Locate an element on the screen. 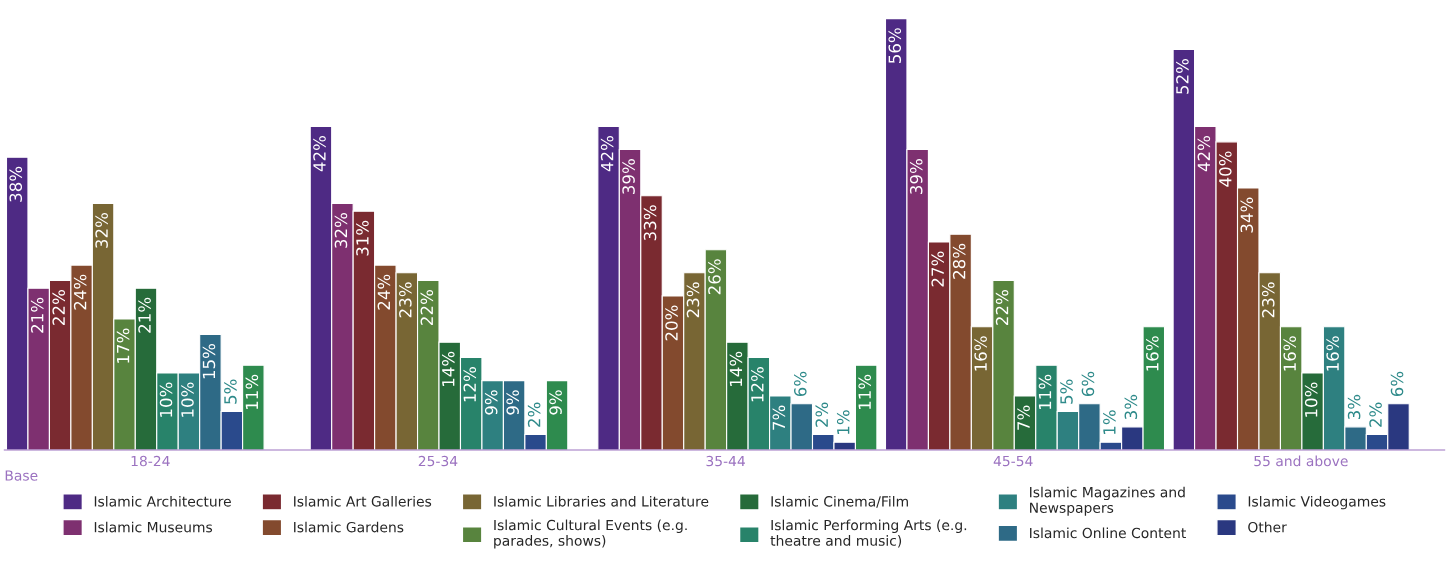  data-label: 28% is located at coordinates (959, 261).